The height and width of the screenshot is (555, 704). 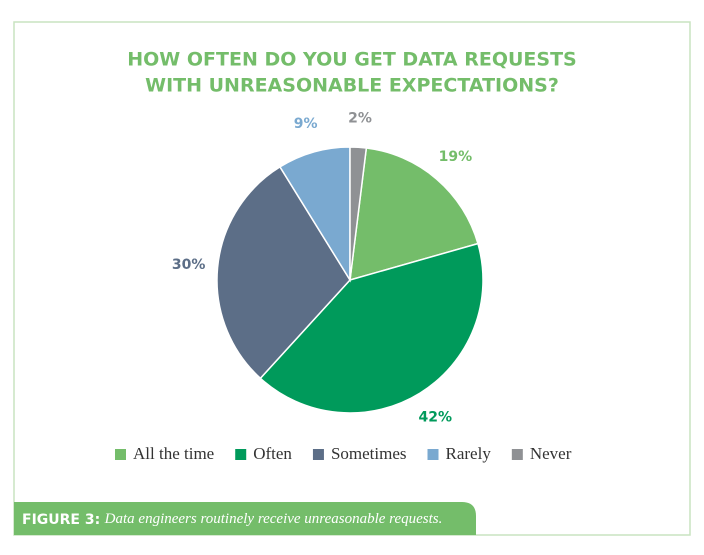 What do you see at coordinates (351, 60) in the screenshot?
I see `chart-title: HOW OFTEN DO YOU GET DATA REQUESTS` at bounding box center [351, 60].